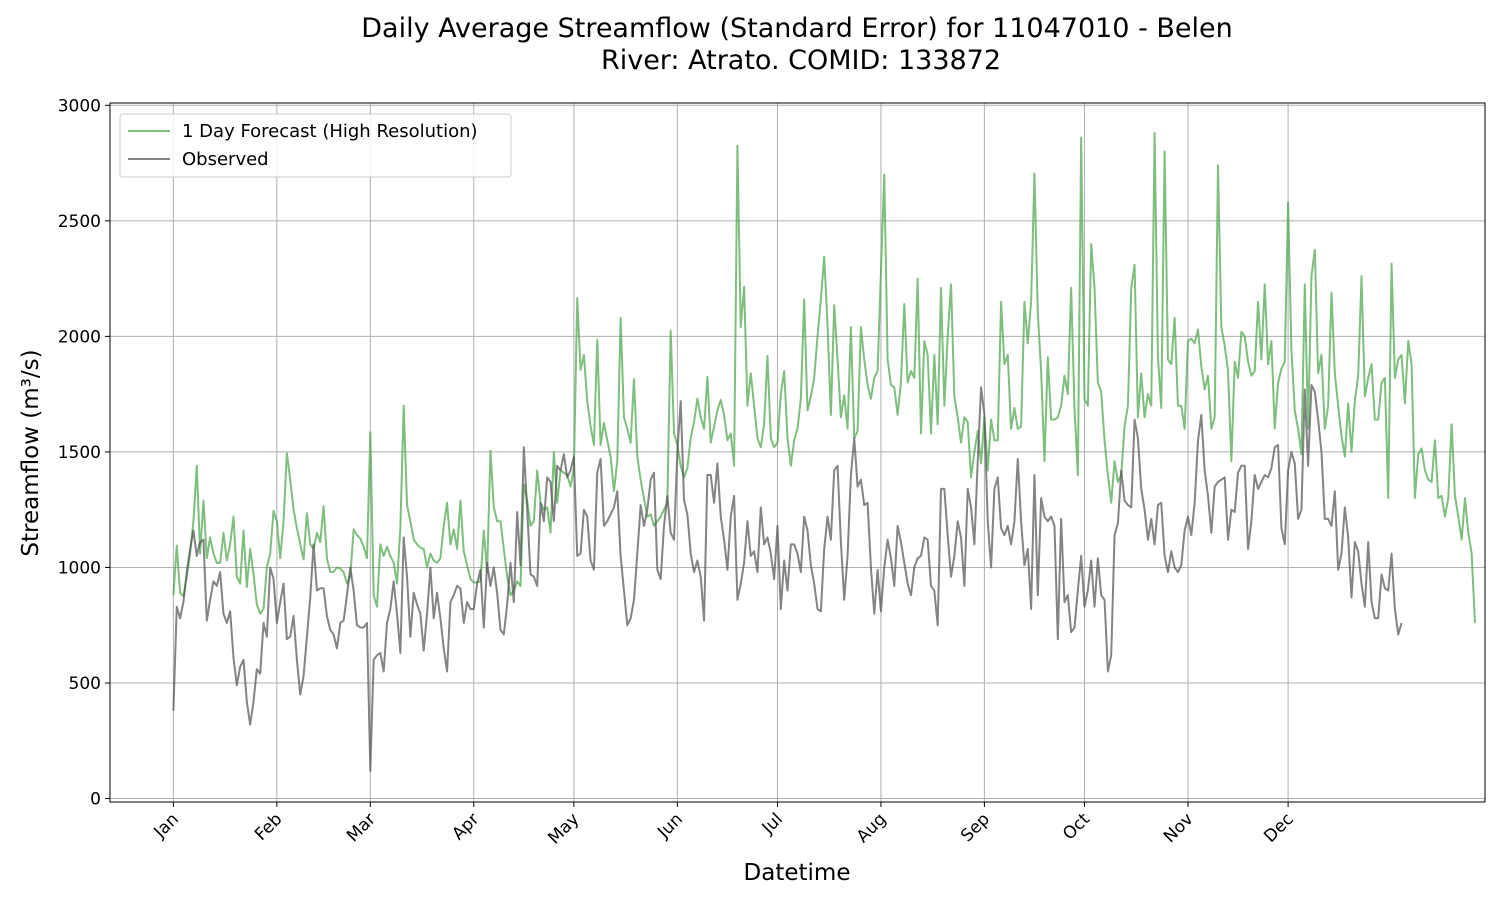  Describe the element at coordinates (31, 452) in the screenshot. I see `y-axis-label: Streamflow (m³/s)` at that location.